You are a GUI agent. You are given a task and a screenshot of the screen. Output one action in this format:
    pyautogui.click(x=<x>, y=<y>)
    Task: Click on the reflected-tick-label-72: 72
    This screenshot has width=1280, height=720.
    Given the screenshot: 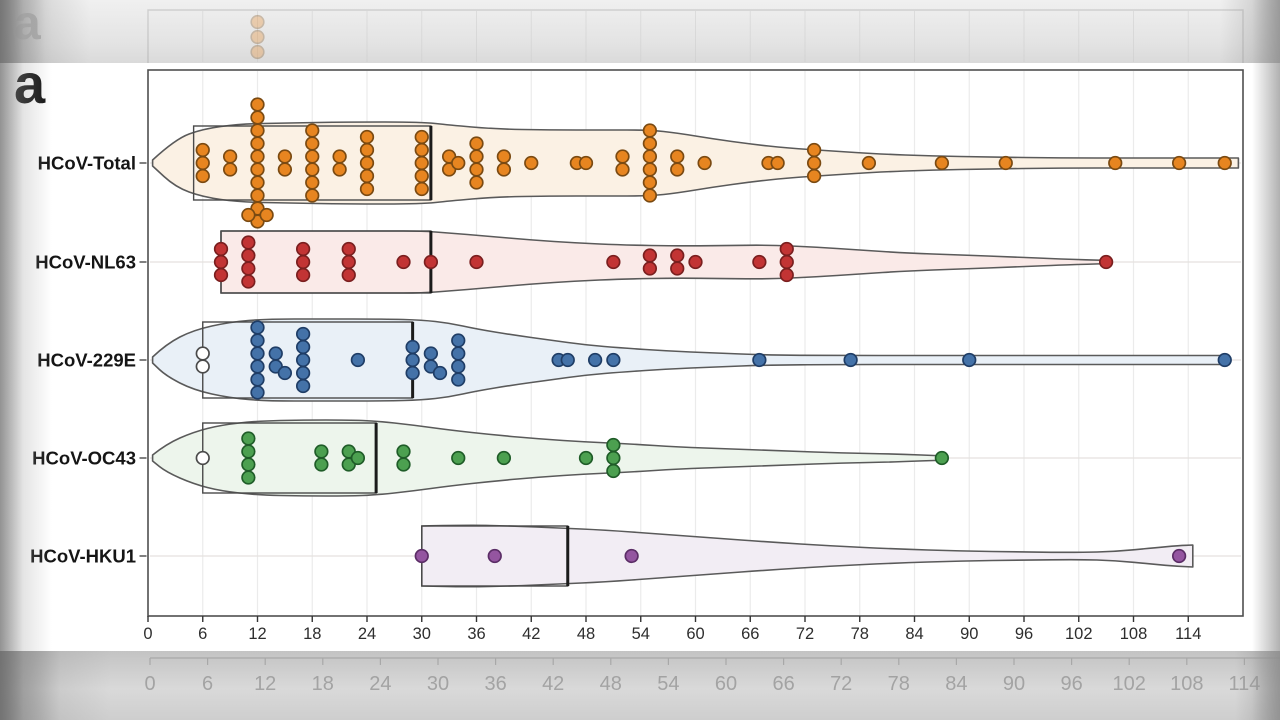 What is the action you would take?
    pyautogui.click(x=841, y=684)
    